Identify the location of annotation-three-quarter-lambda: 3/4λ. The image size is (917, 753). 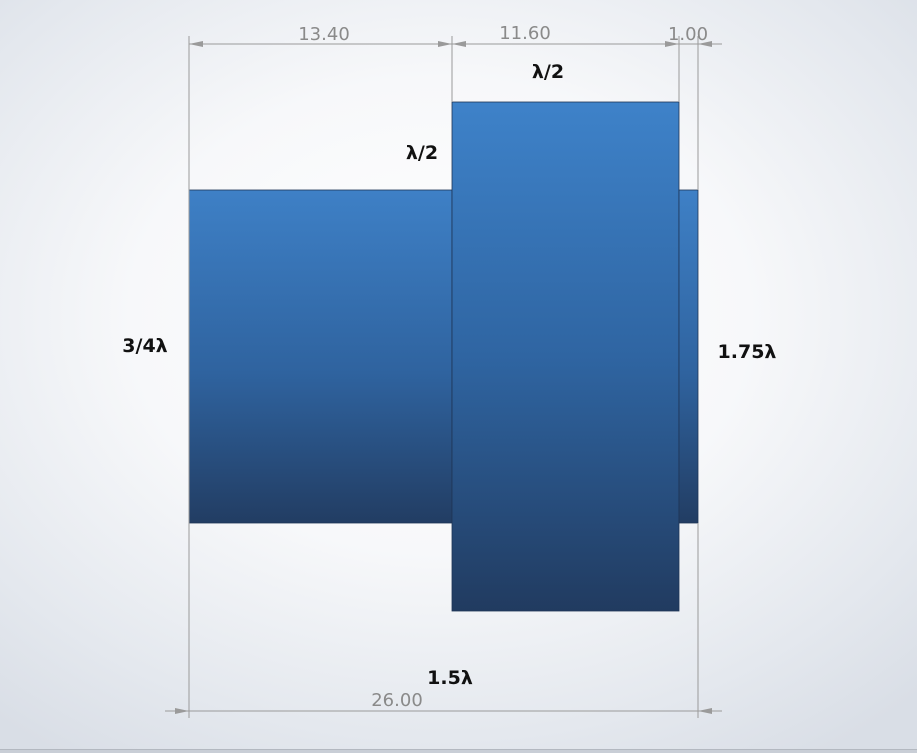
(144, 346).